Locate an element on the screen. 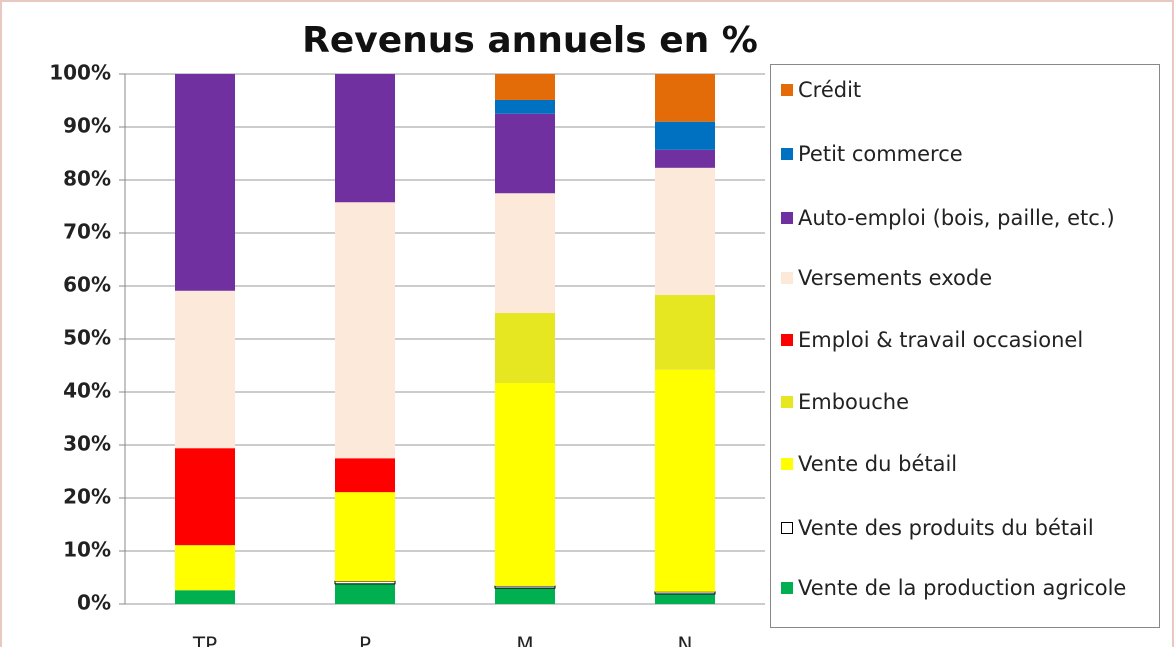  legend-entry: Petit commerce is located at coordinates (964, 154).